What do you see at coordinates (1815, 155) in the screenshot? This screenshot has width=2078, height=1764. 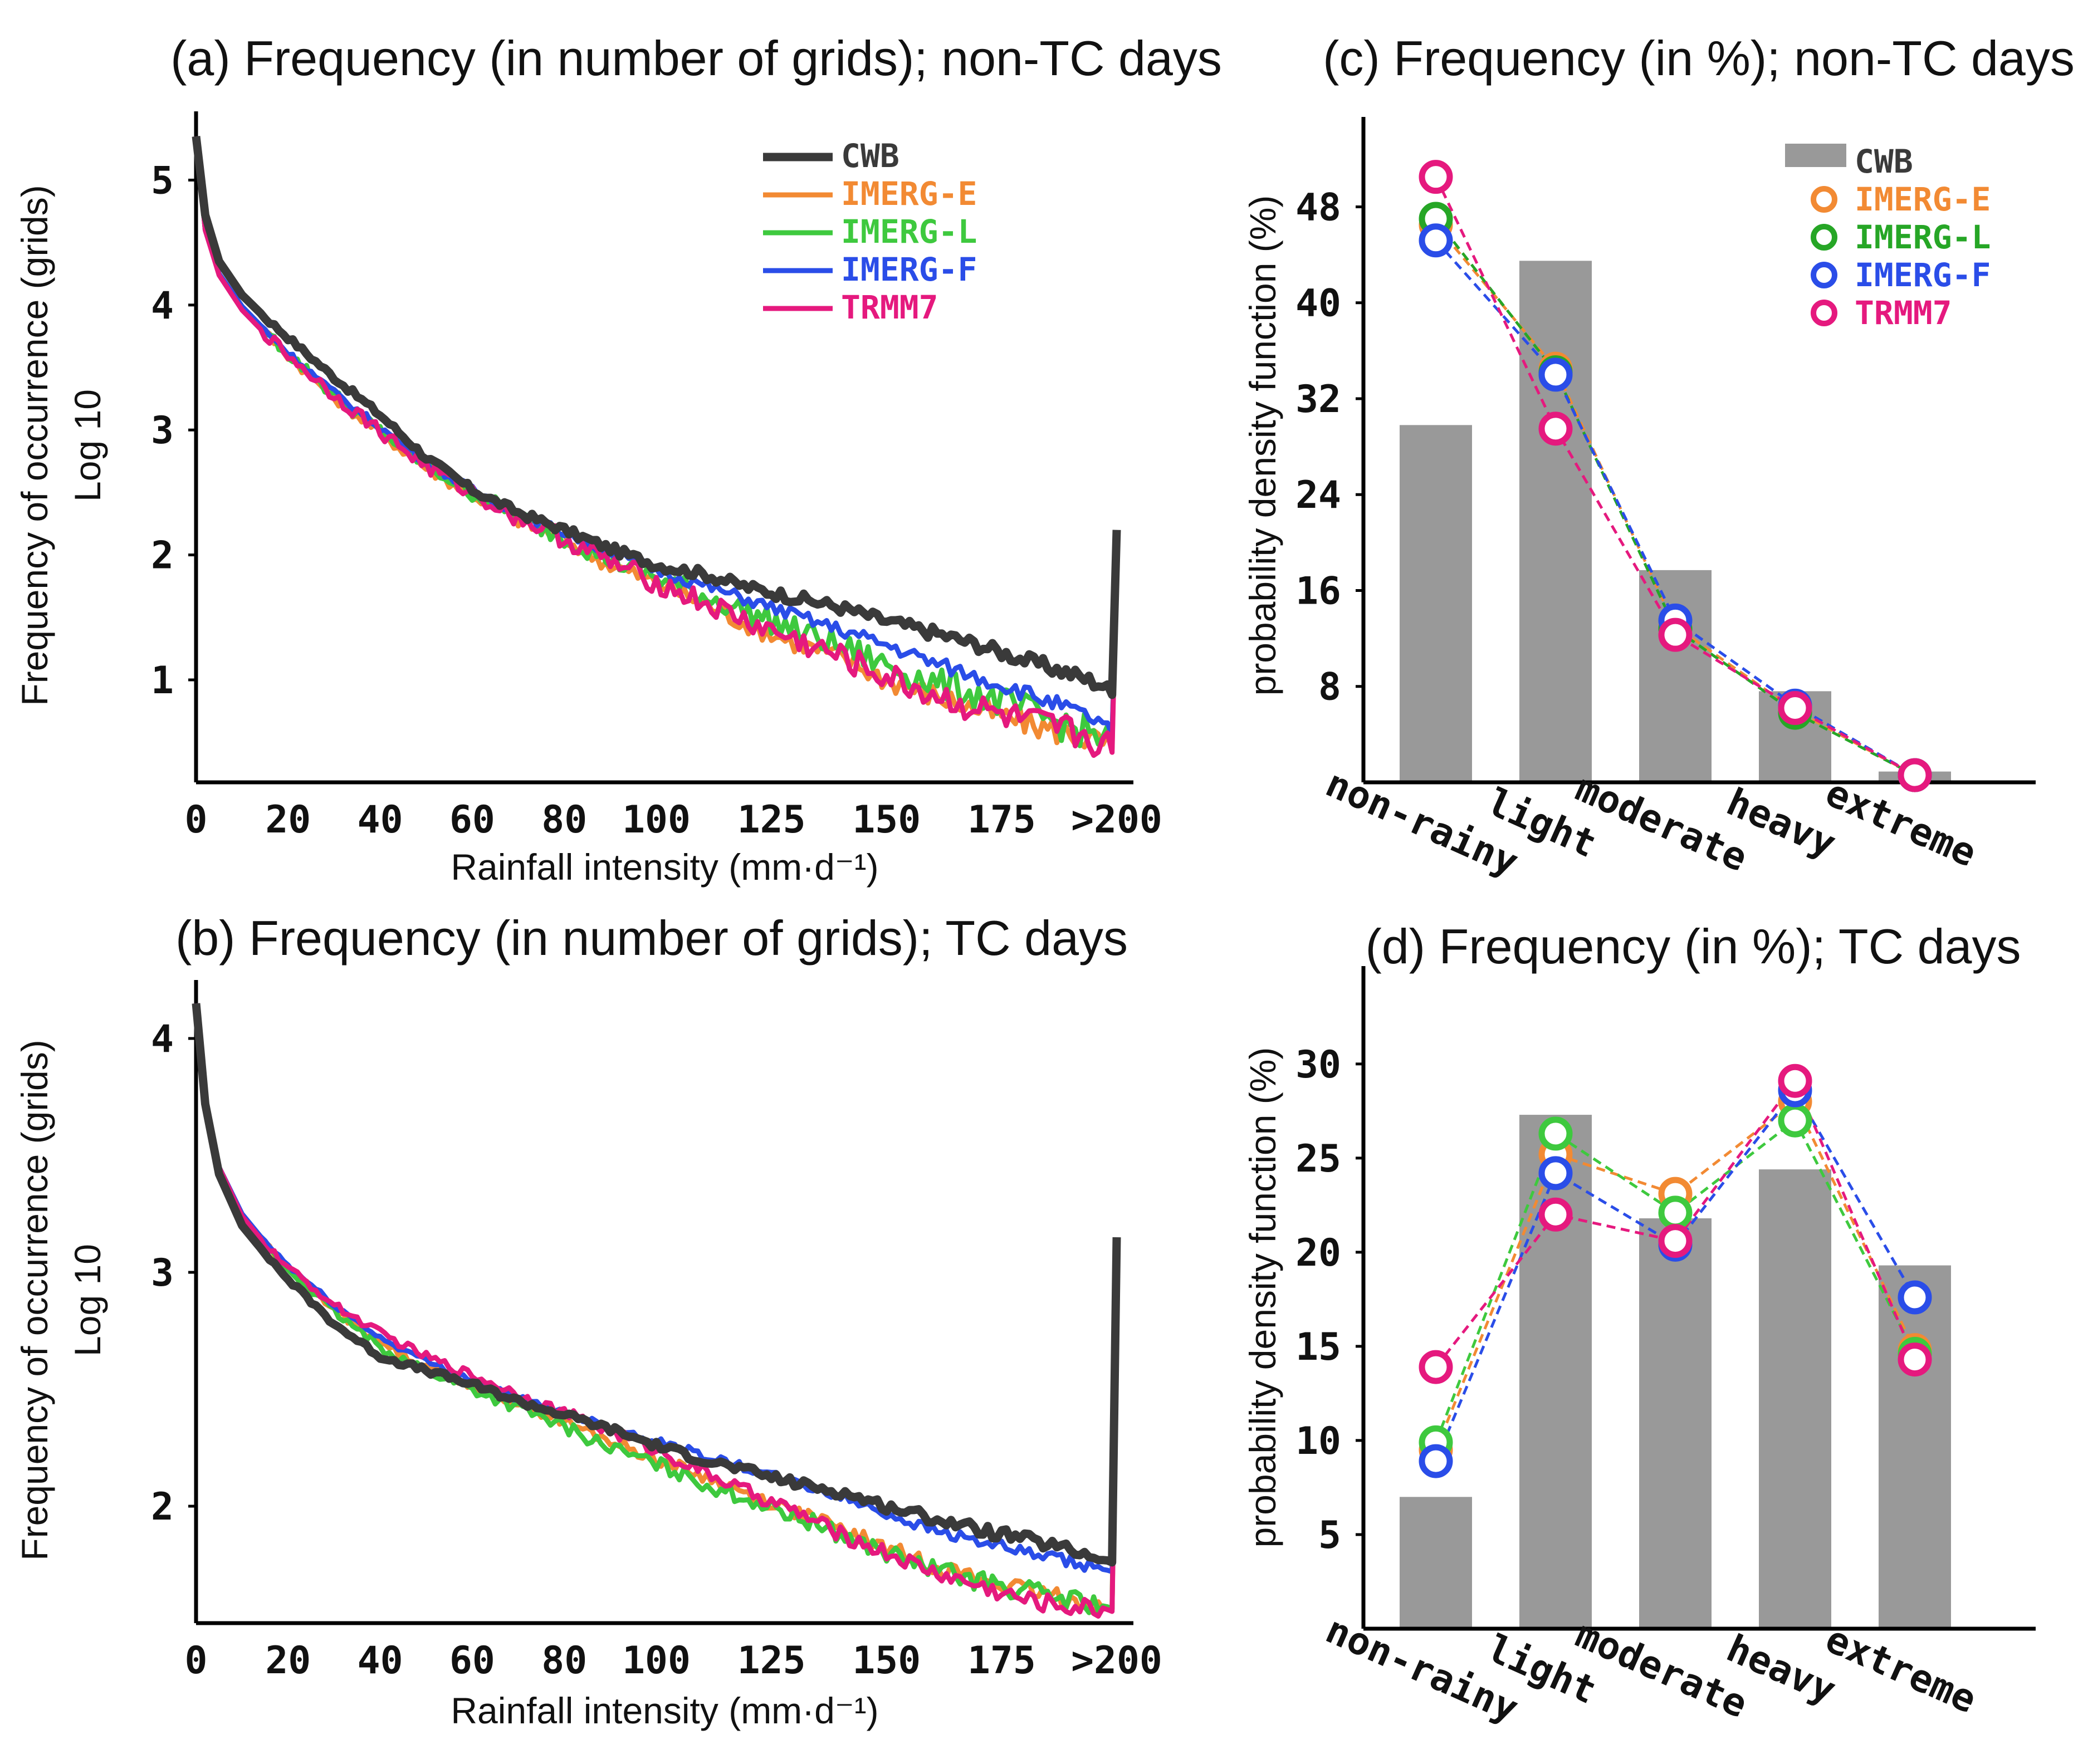 I see `legend-swatch-cwb` at bounding box center [1815, 155].